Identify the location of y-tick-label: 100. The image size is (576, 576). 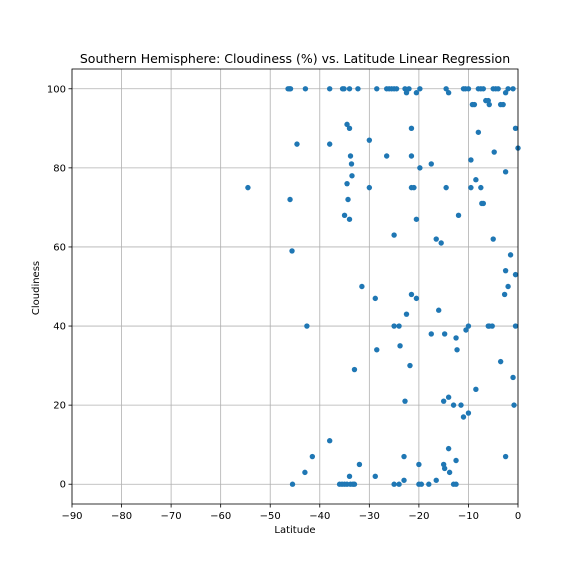
(56, 89).